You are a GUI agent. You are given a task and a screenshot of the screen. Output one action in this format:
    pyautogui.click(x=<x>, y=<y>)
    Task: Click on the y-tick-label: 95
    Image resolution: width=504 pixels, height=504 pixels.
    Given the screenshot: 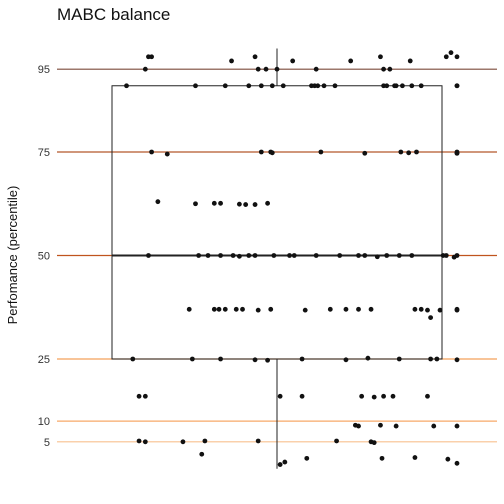 What is the action you would take?
    pyautogui.click(x=44, y=70)
    